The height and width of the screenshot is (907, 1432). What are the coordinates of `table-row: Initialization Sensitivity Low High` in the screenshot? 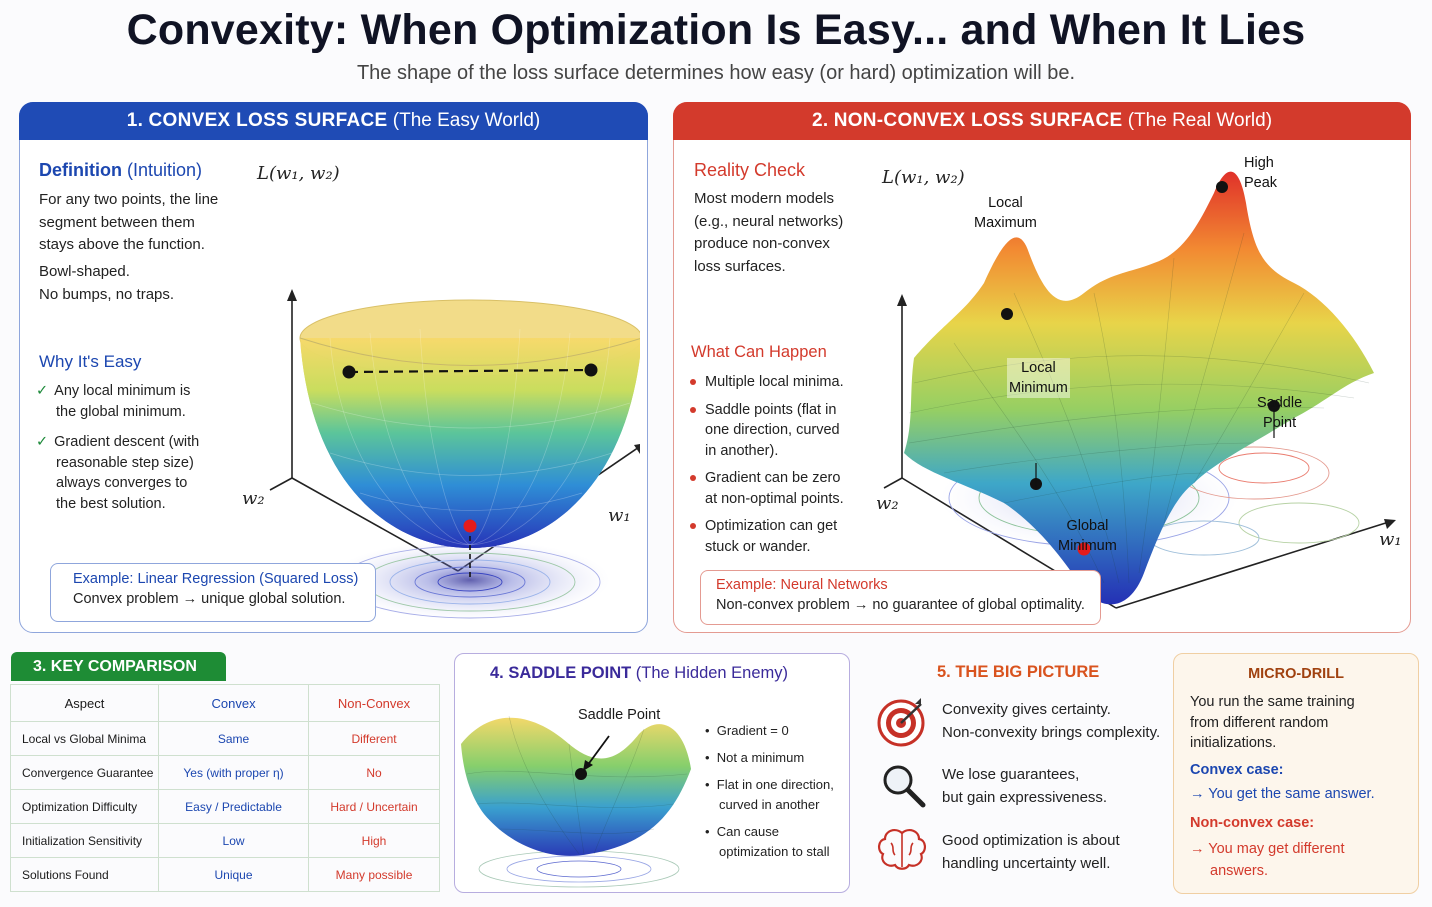 It's located at (225, 840).